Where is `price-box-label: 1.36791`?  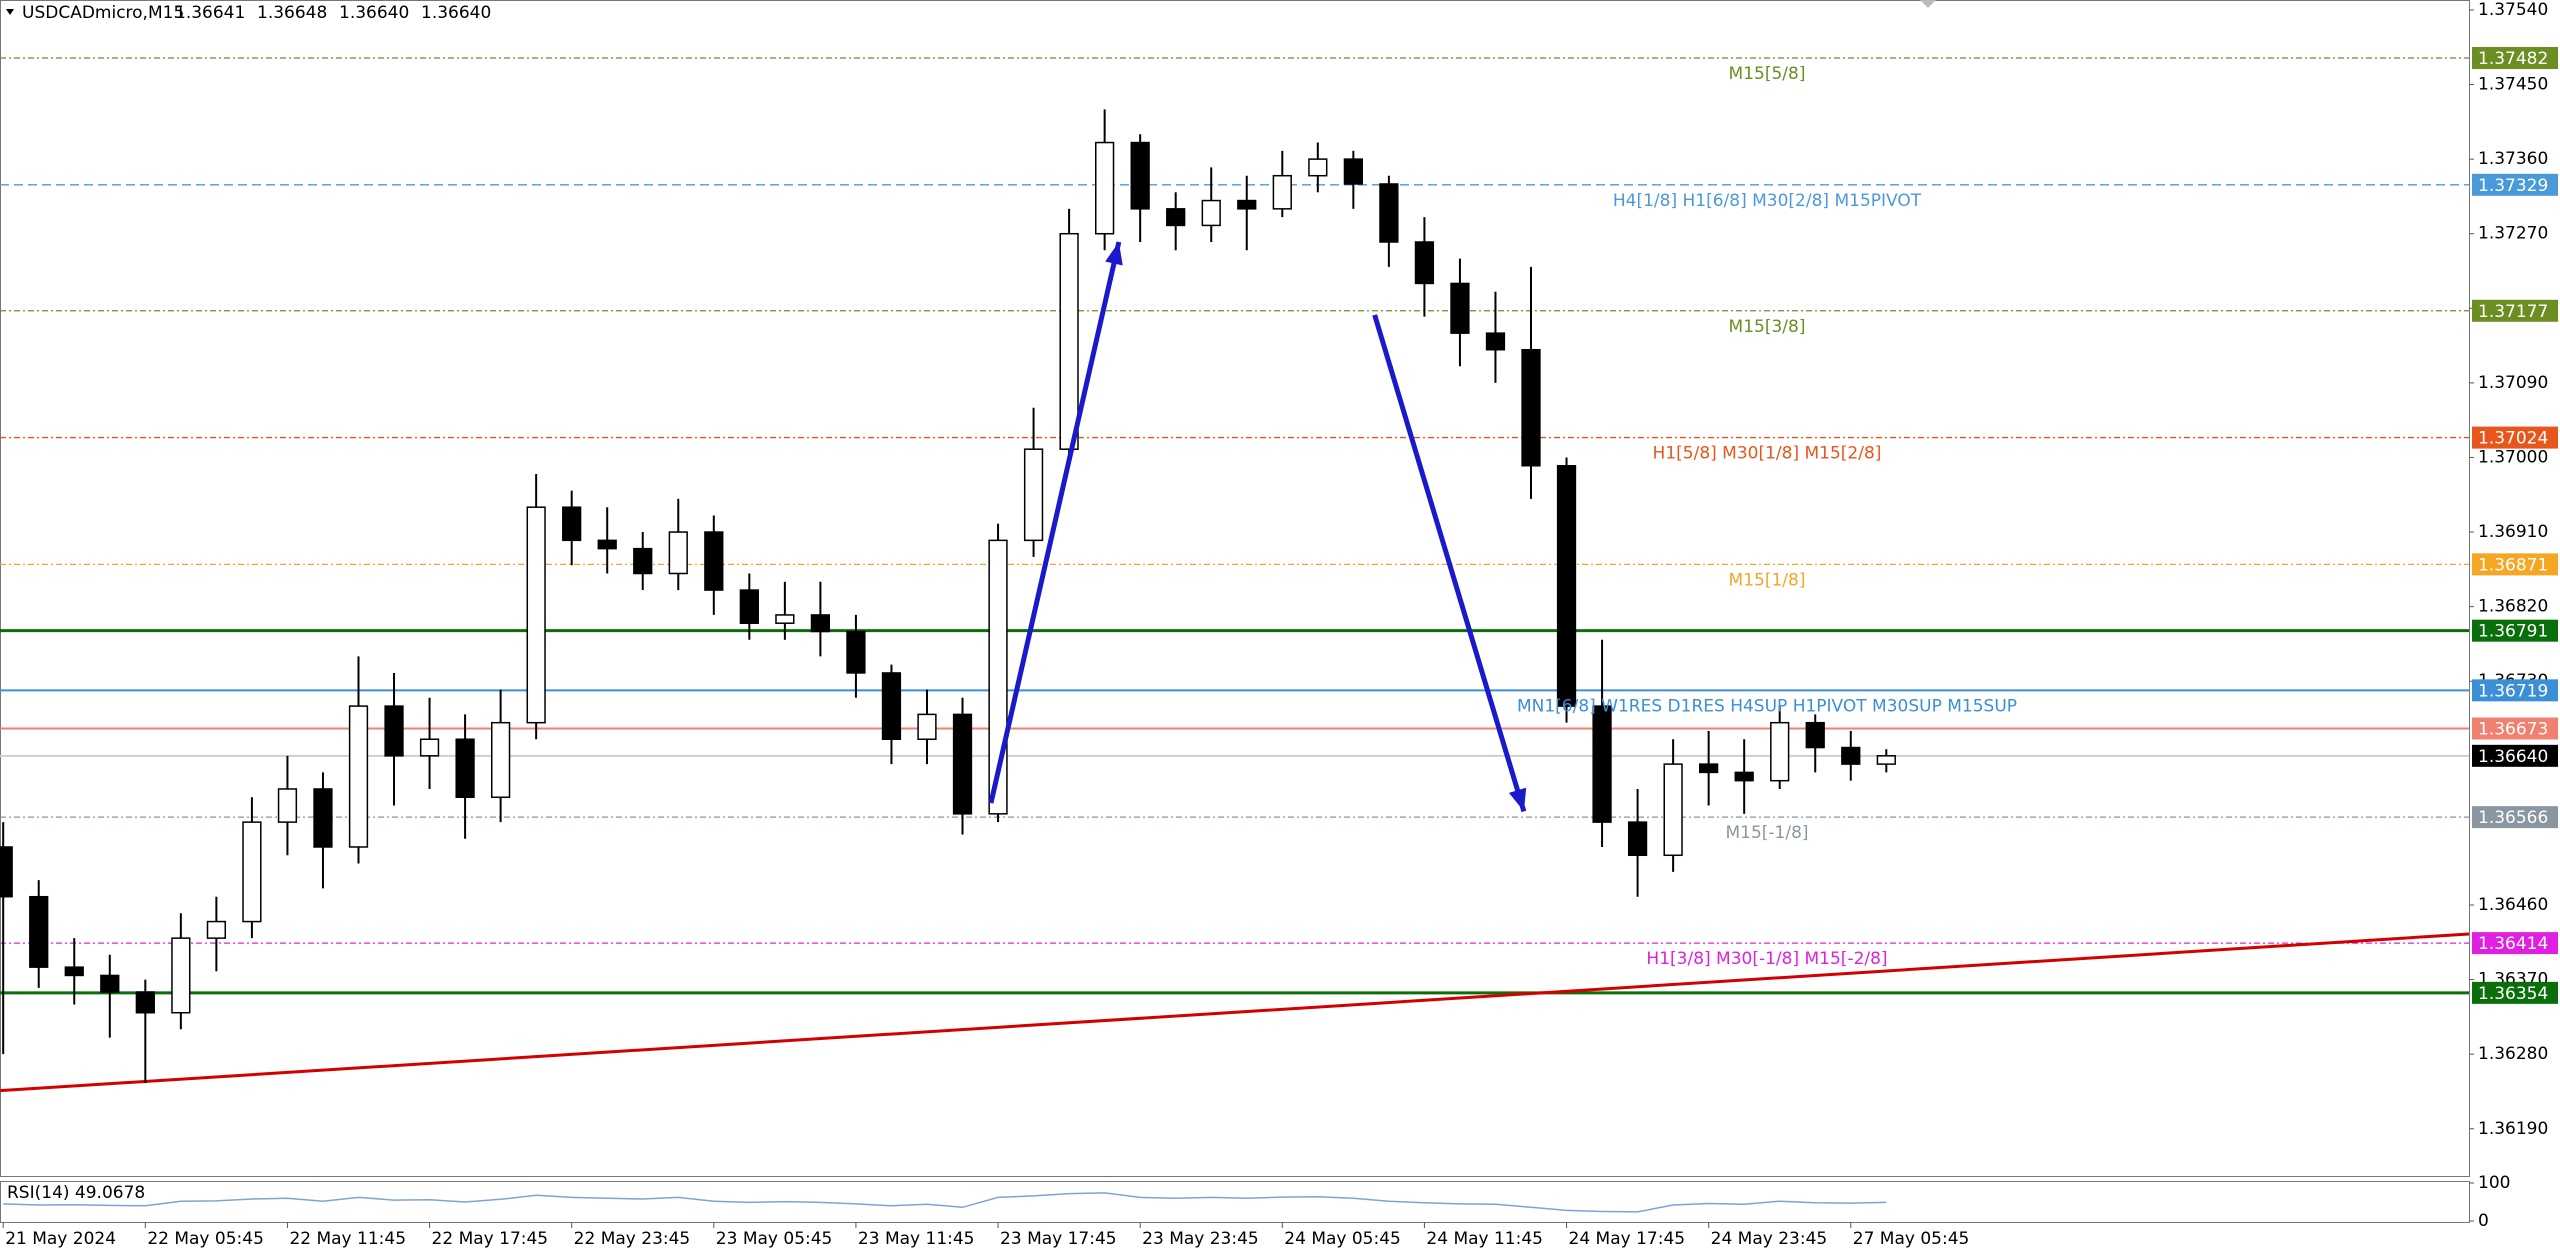 price-box-label: 1.36791 is located at coordinates (2513, 632).